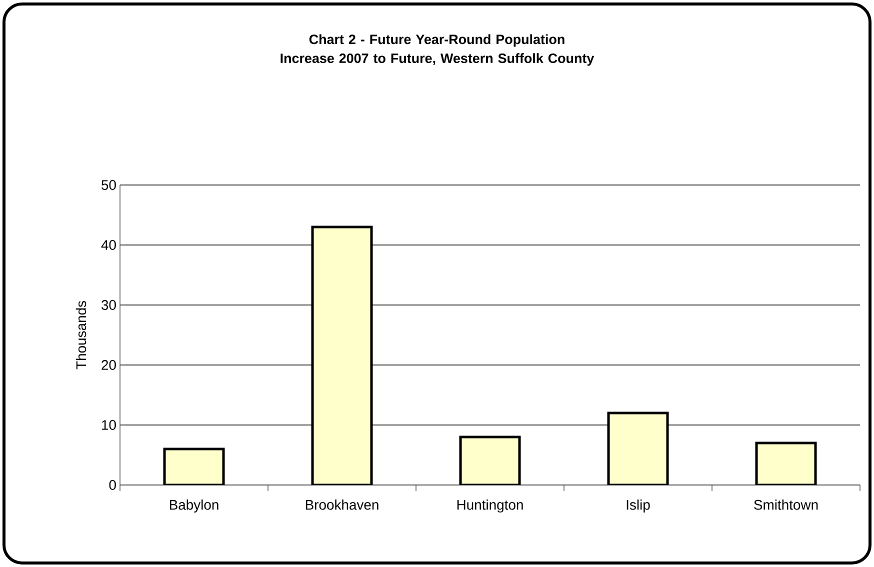 The width and height of the screenshot is (874, 567). Describe the element at coordinates (194, 506) in the screenshot. I see `x-tick-label: Babylon` at that location.